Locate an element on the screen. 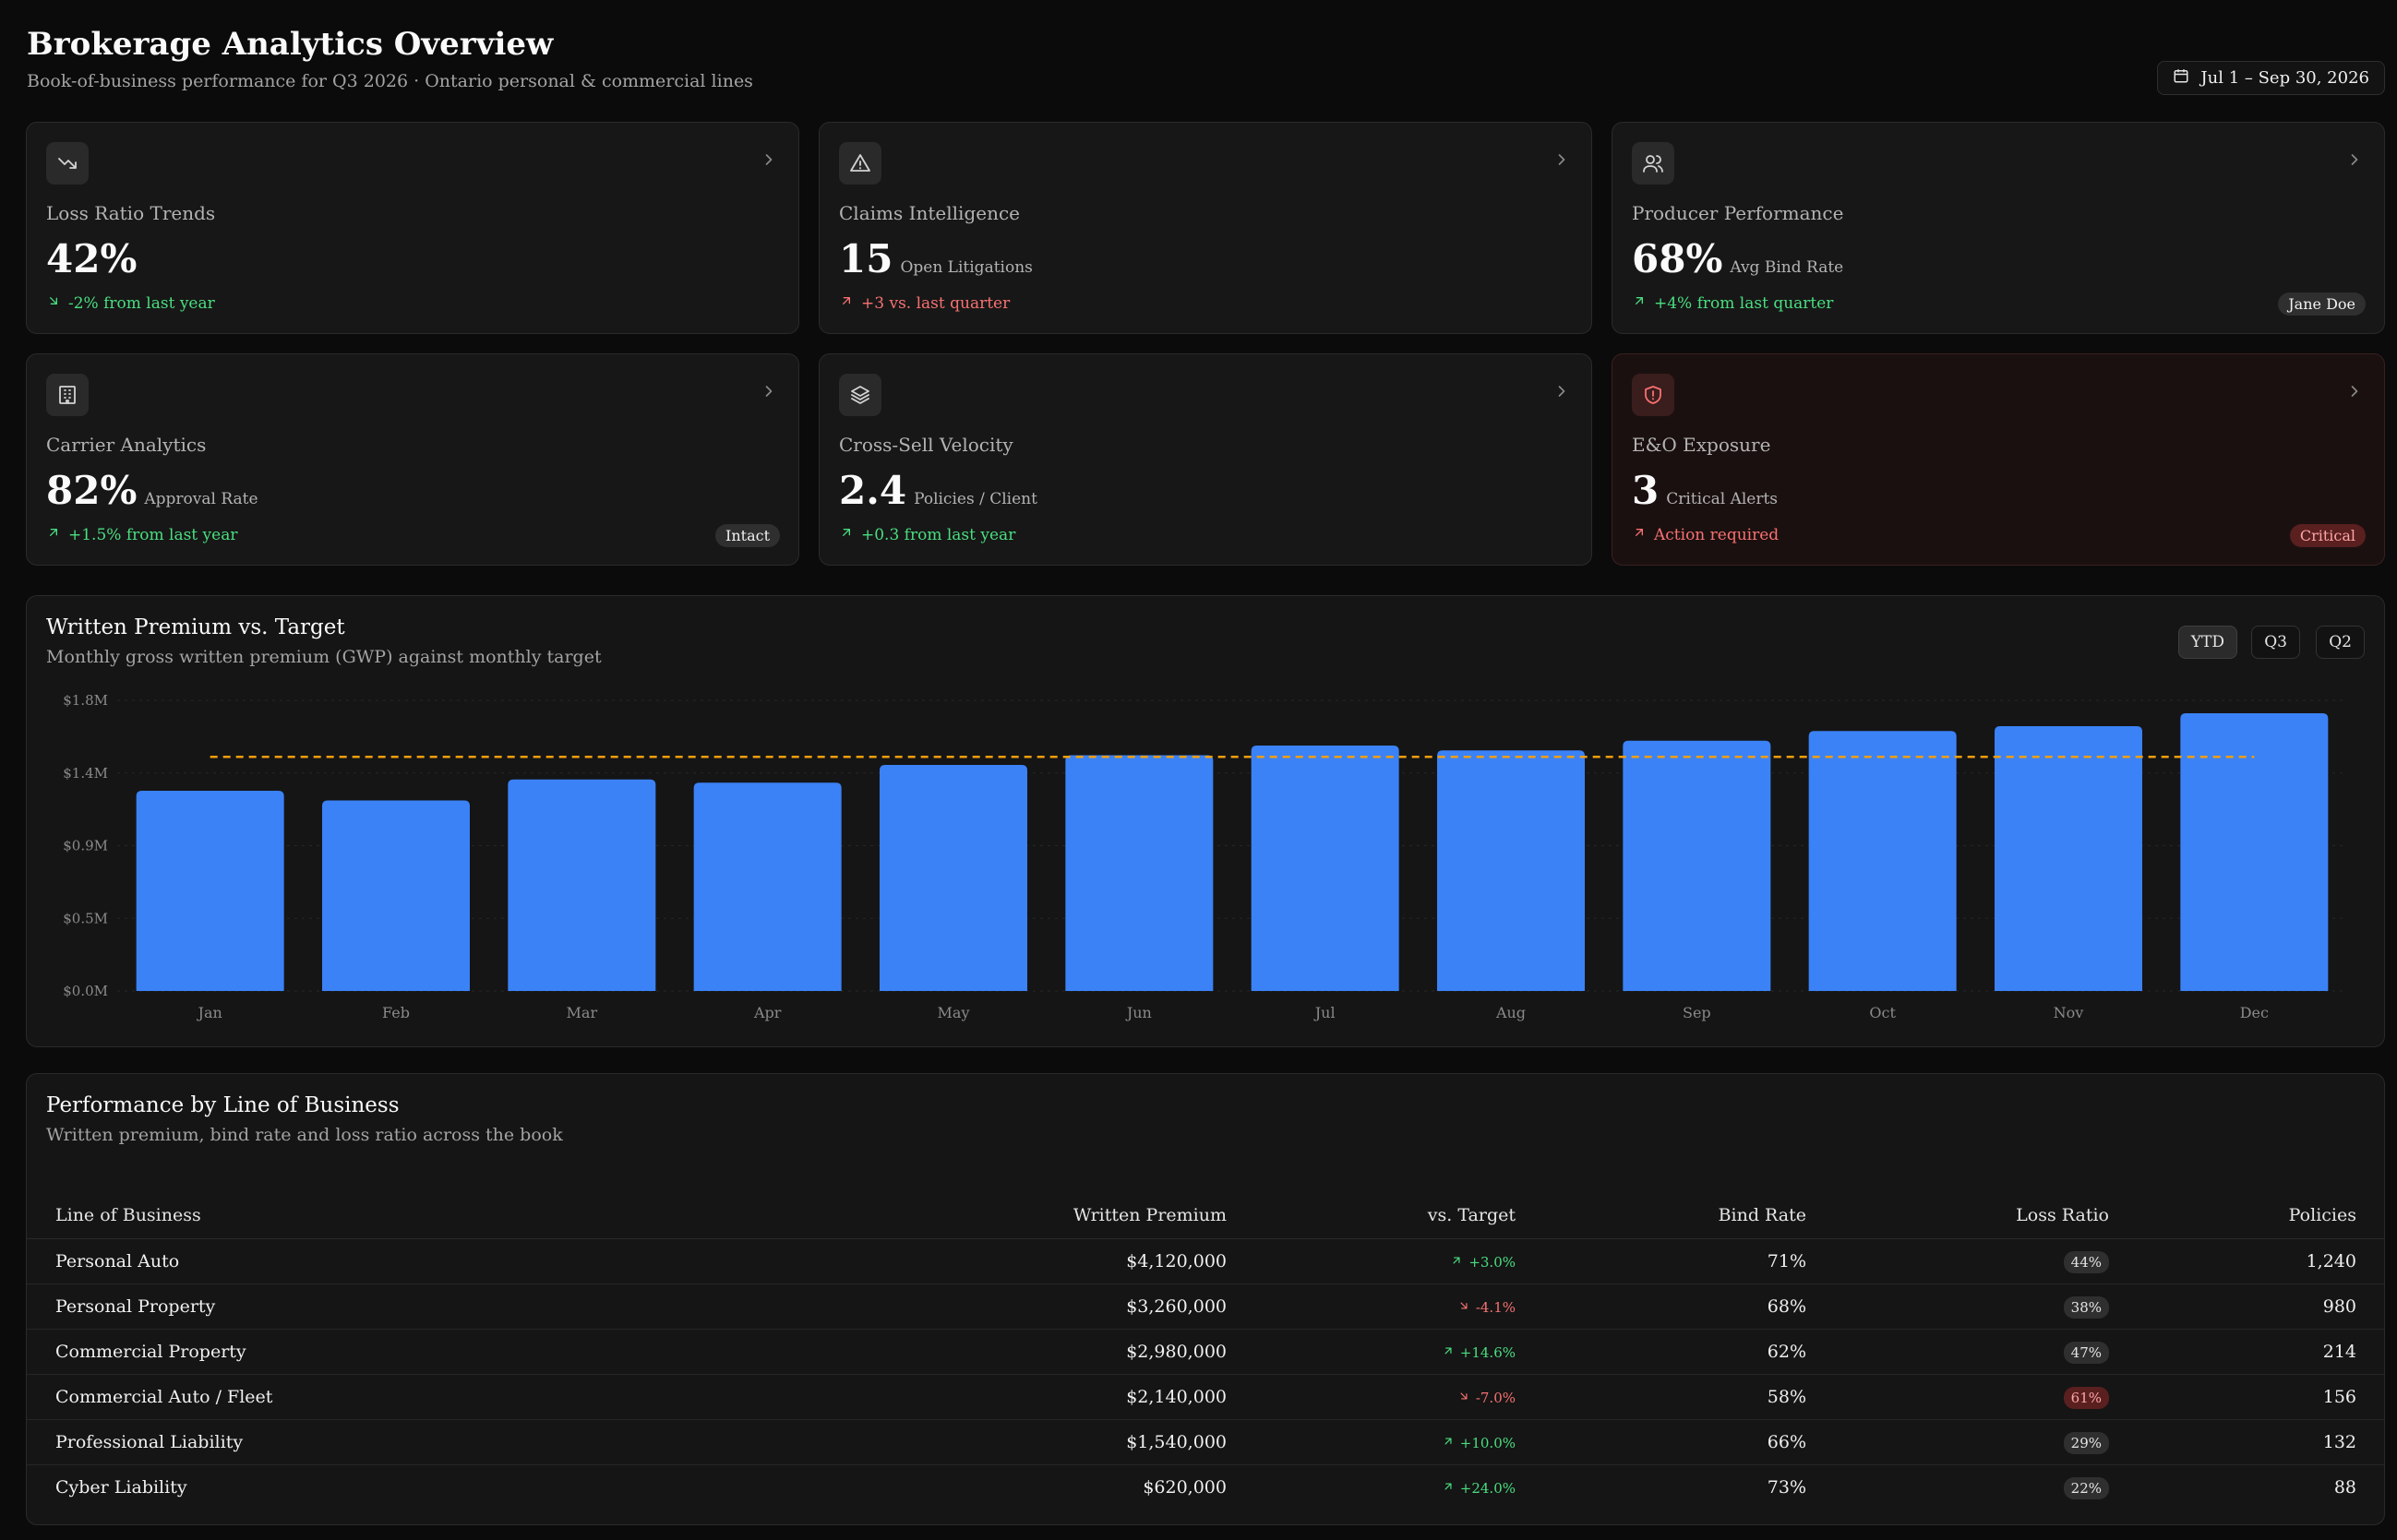  cell-delta: +3.0% is located at coordinates (1492, 1262).